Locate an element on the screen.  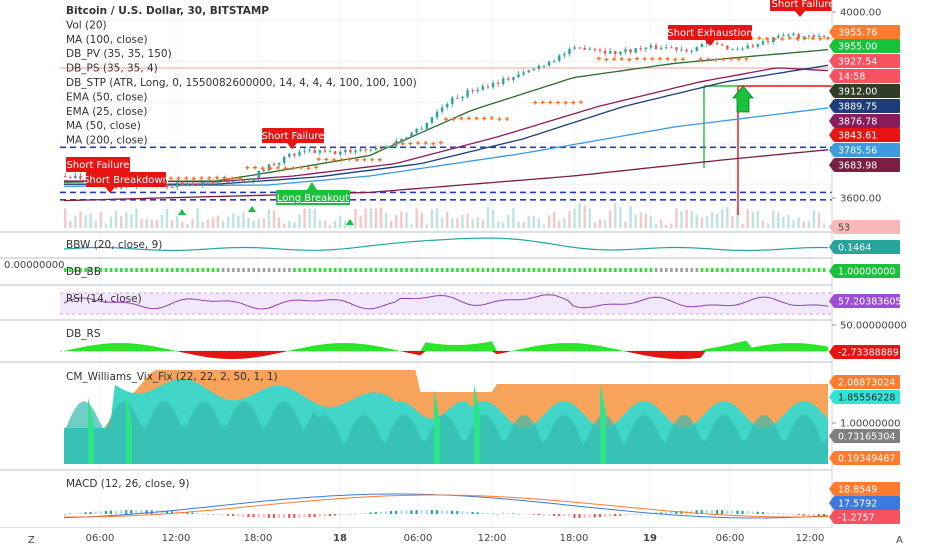
axis-value-text: 3889.75 is located at coordinates (857, 107).